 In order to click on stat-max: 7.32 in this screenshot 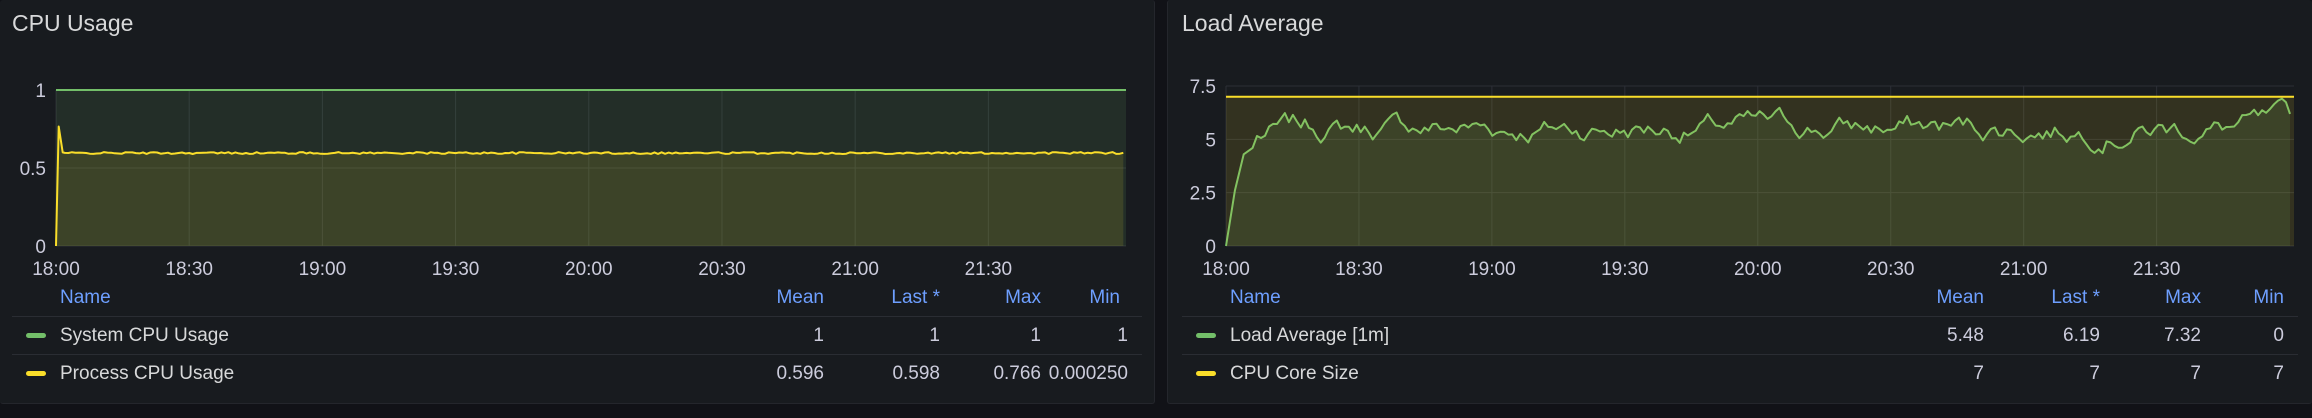, I will do `click(2182, 335)`.